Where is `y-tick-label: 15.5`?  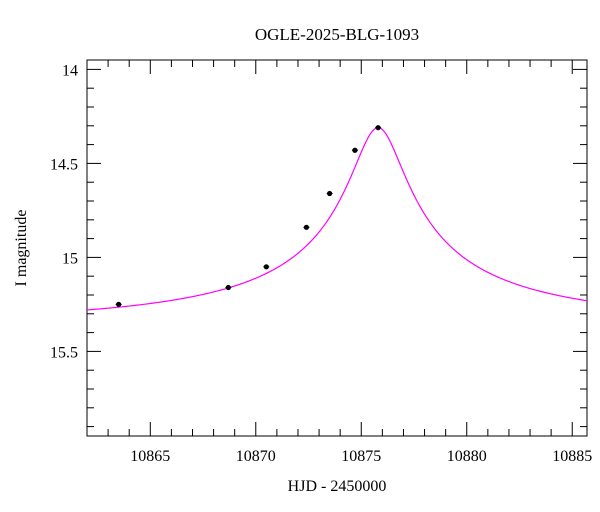
y-tick-label: 15.5 is located at coordinates (64, 352).